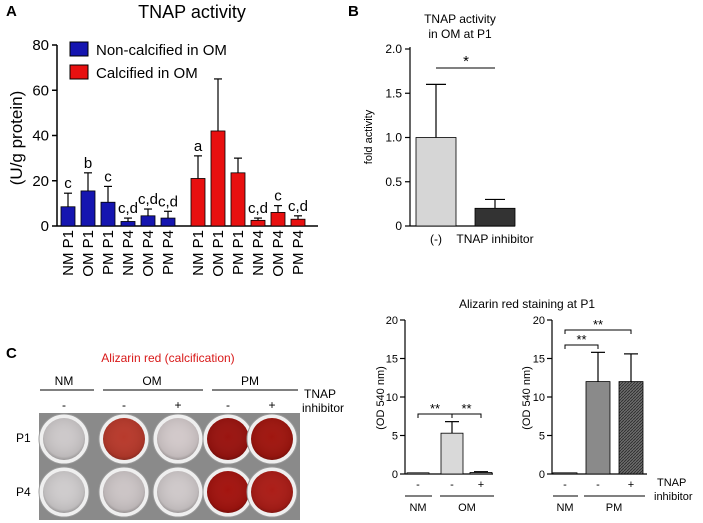 This screenshot has height=523, width=703. Describe the element at coordinates (40, 90) in the screenshot. I see `chart-a-ytick-label: 60` at that location.